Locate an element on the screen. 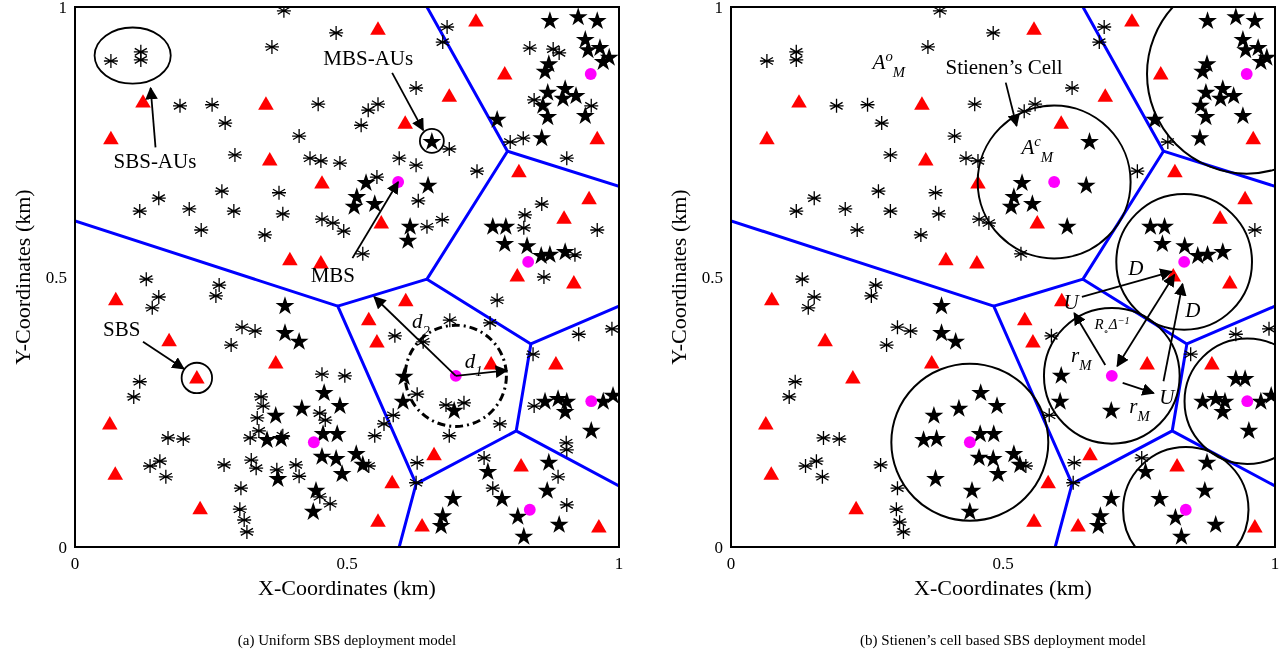 The height and width of the screenshot is (657, 1285). annotation: MBS is located at coordinates (333, 275).